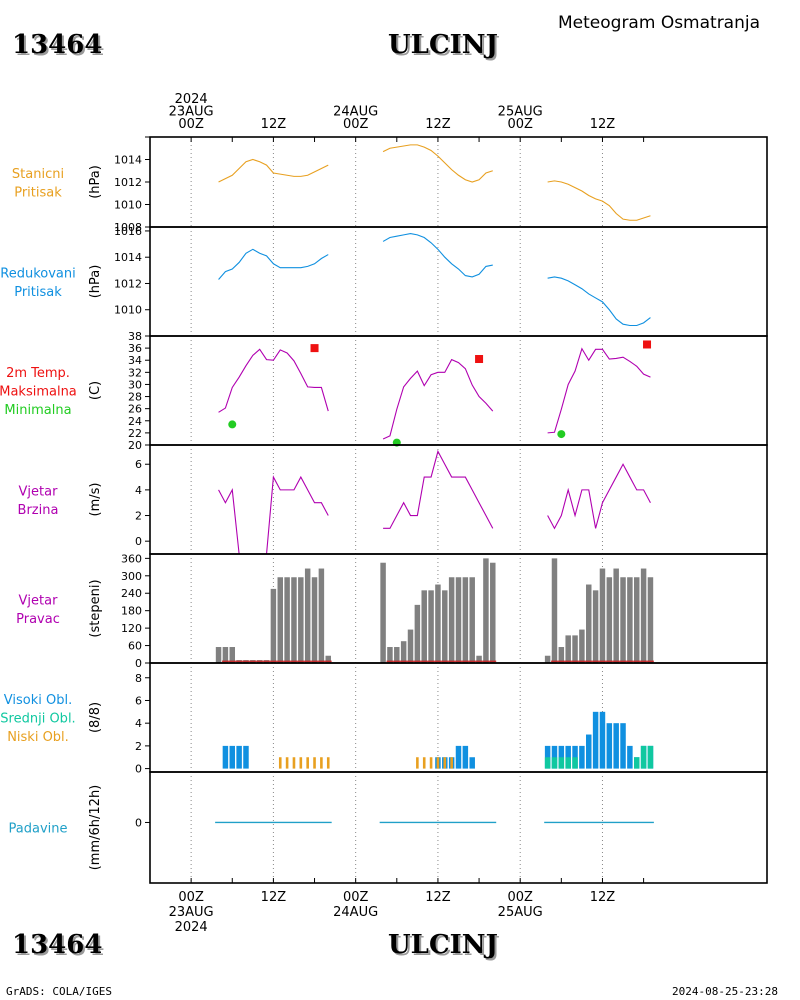  What do you see at coordinates (95, 828) in the screenshot?
I see `y-axis-unit-label: (mm/6h/12h)` at bounding box center [95, 828].